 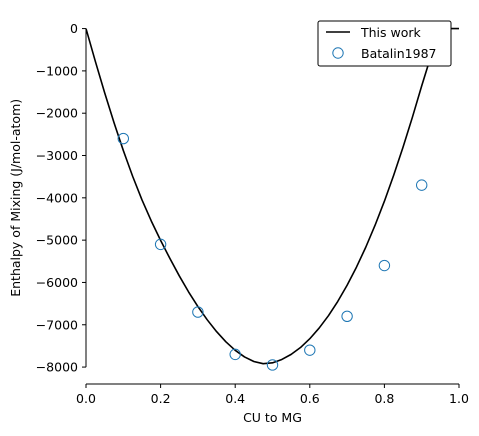 I want to click on y-tick-label: −1000, so click(x=57, y=70).